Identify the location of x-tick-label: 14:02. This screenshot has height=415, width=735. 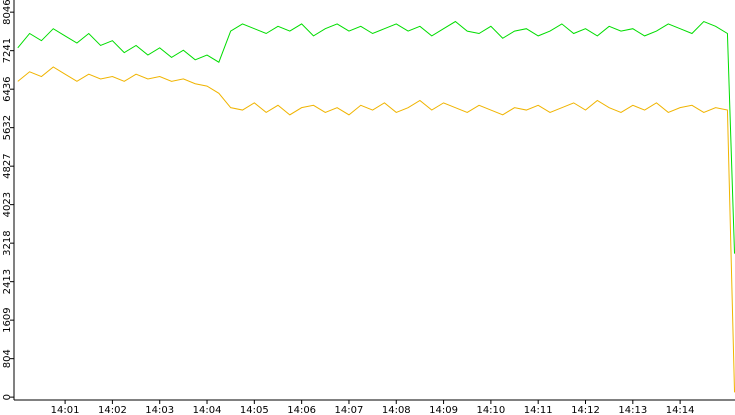
(112, 410).